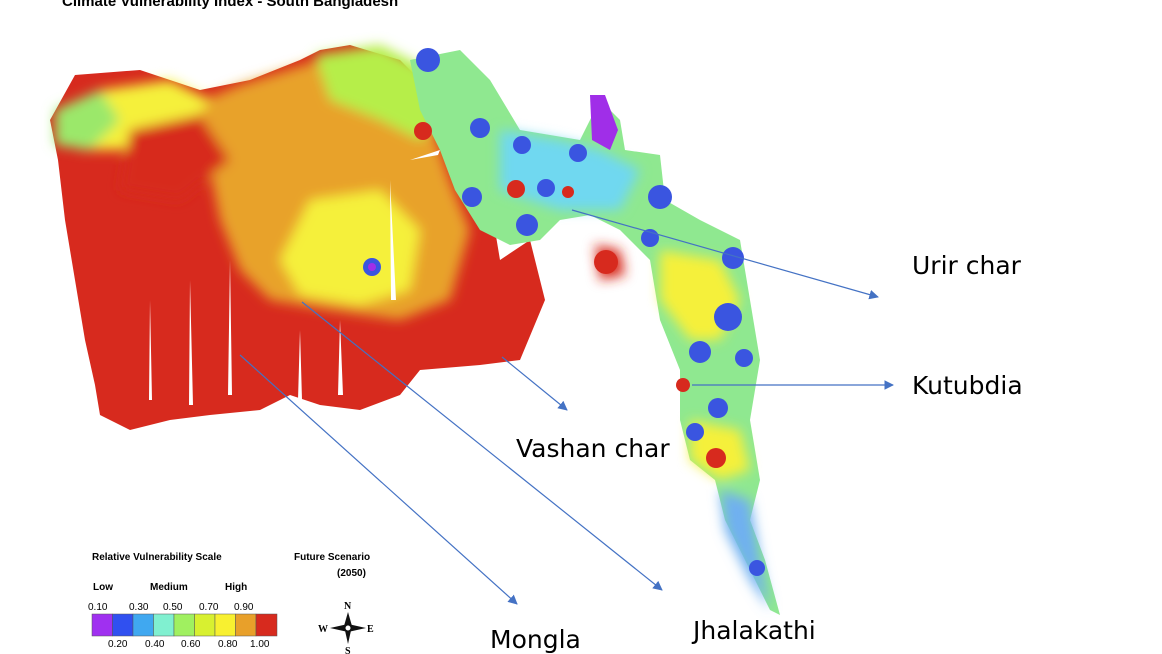  I want to click on scenario-period: (2050), so click(351, 573).